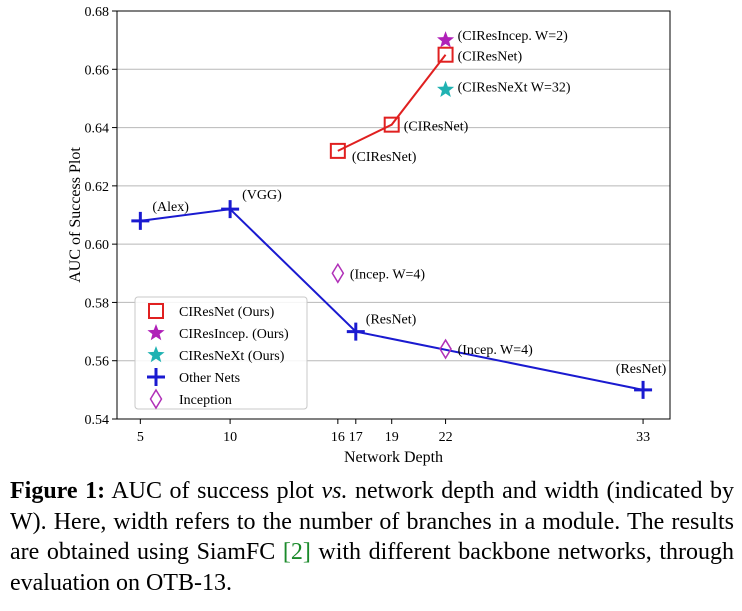  Describe the element at coordinates (170, 207) in the screenshot. I see `point-label: (Alex)` at that location.